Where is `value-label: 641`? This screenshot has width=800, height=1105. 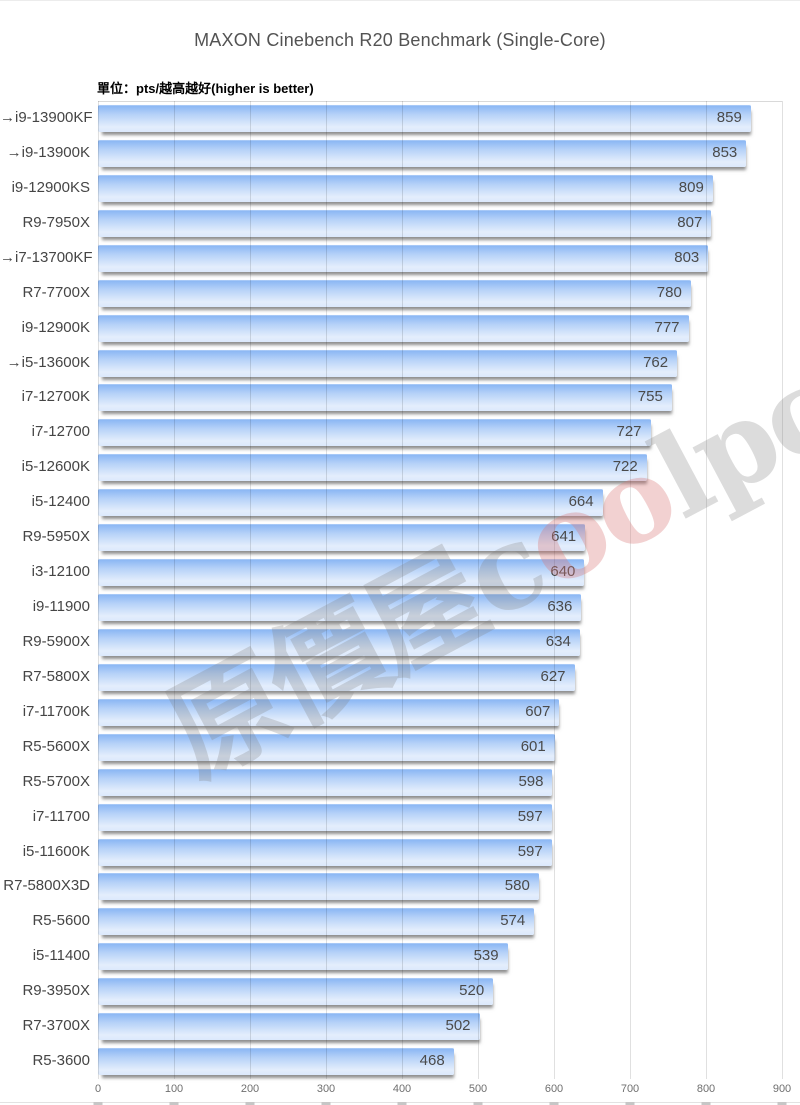
value-label: 641 is located at coordinates (564, 537).